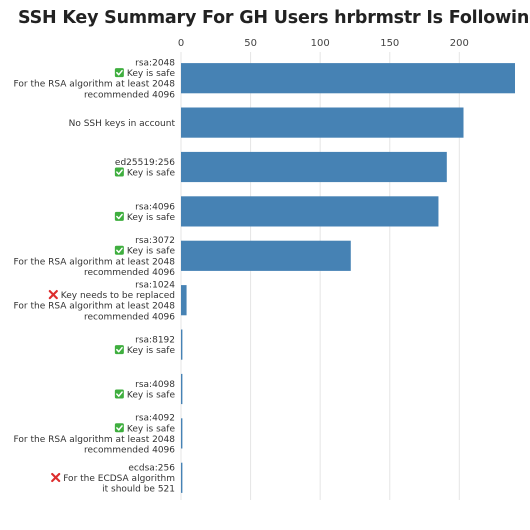 The image size is (530, 530). I want to click on x-axis-ticks: 0 50 100 150 200, so click(323, 43).